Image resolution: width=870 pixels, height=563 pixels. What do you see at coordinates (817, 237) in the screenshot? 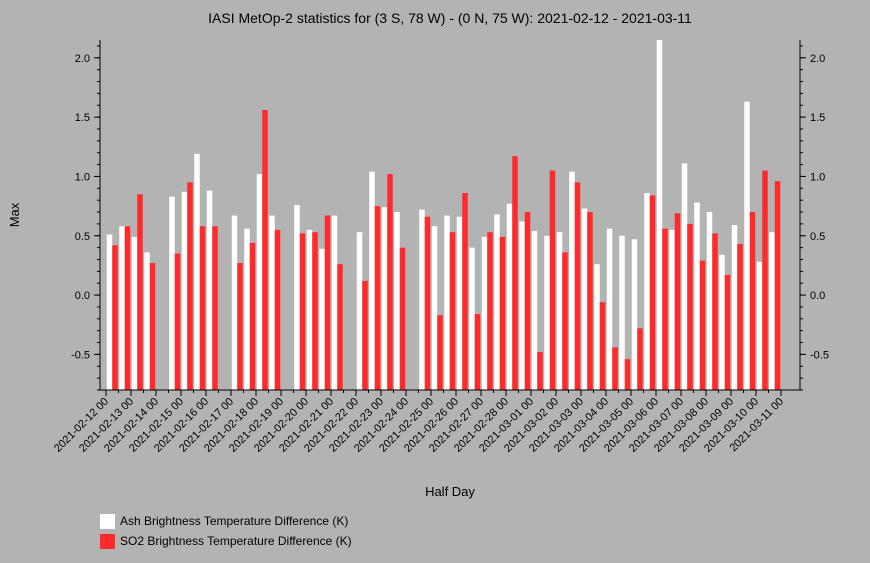
I see `y-tick-label-right: 0.5` at bounding box center [817, 237].